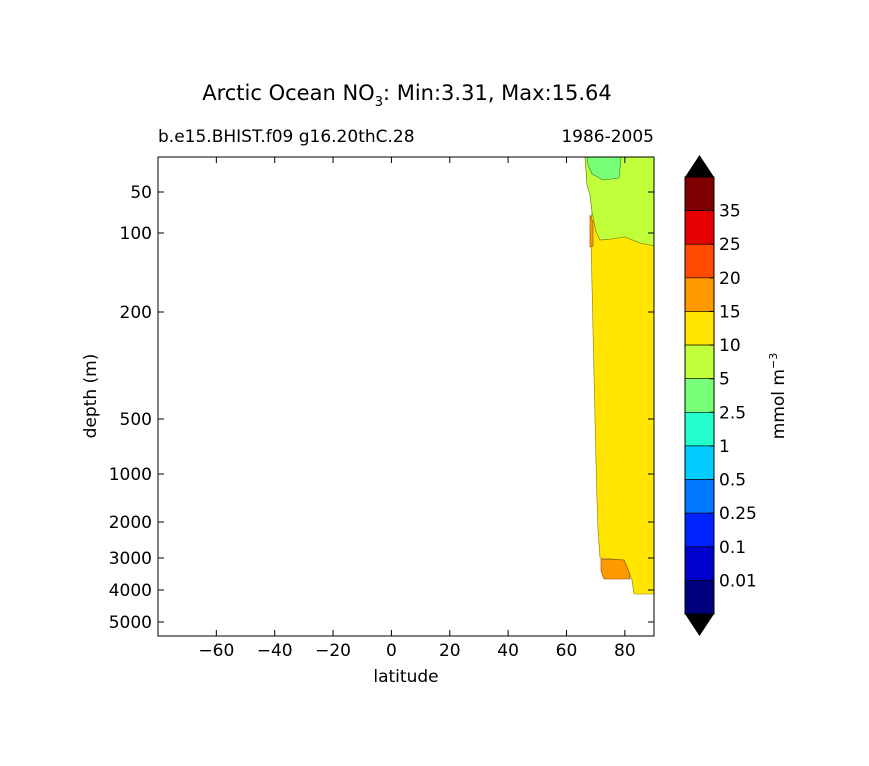 The height and width of the screenshot is (766, 869). Describe the element at coordinates (615, 569) in the screenshot. I see `region-15-20-deep` at that location.